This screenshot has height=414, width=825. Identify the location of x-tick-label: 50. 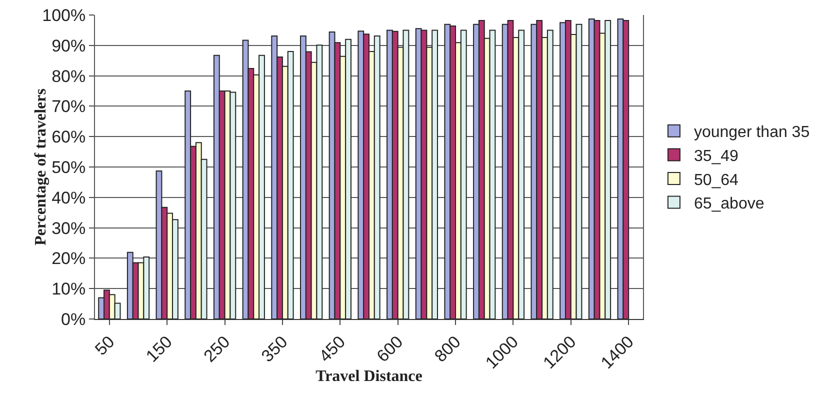
(104, 346).